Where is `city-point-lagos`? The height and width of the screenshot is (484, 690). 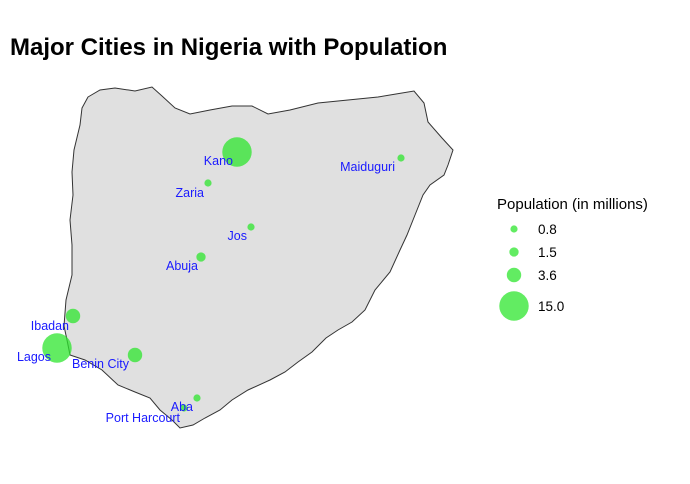
city-point-lagos is located at coordinates (57, 348).